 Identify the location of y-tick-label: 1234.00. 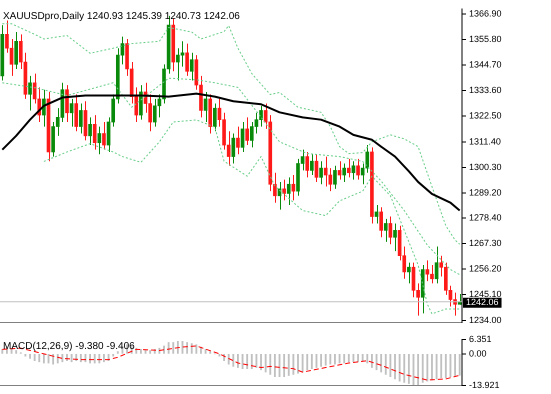
(485, 319).